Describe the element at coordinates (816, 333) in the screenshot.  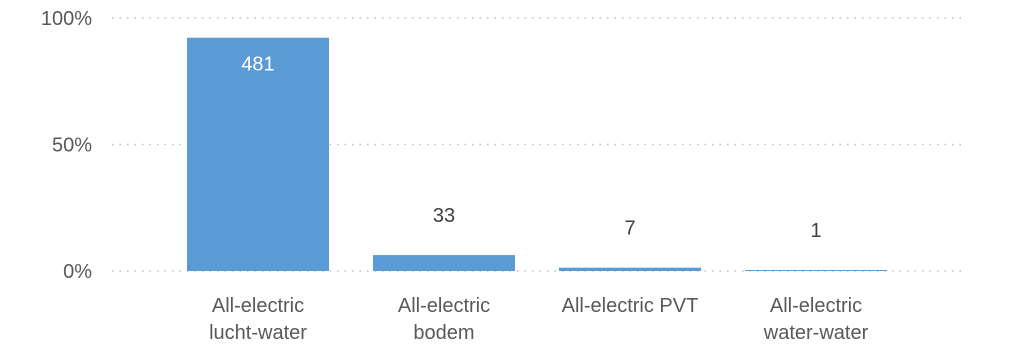
I see `category-label-line: water-water` at that location.